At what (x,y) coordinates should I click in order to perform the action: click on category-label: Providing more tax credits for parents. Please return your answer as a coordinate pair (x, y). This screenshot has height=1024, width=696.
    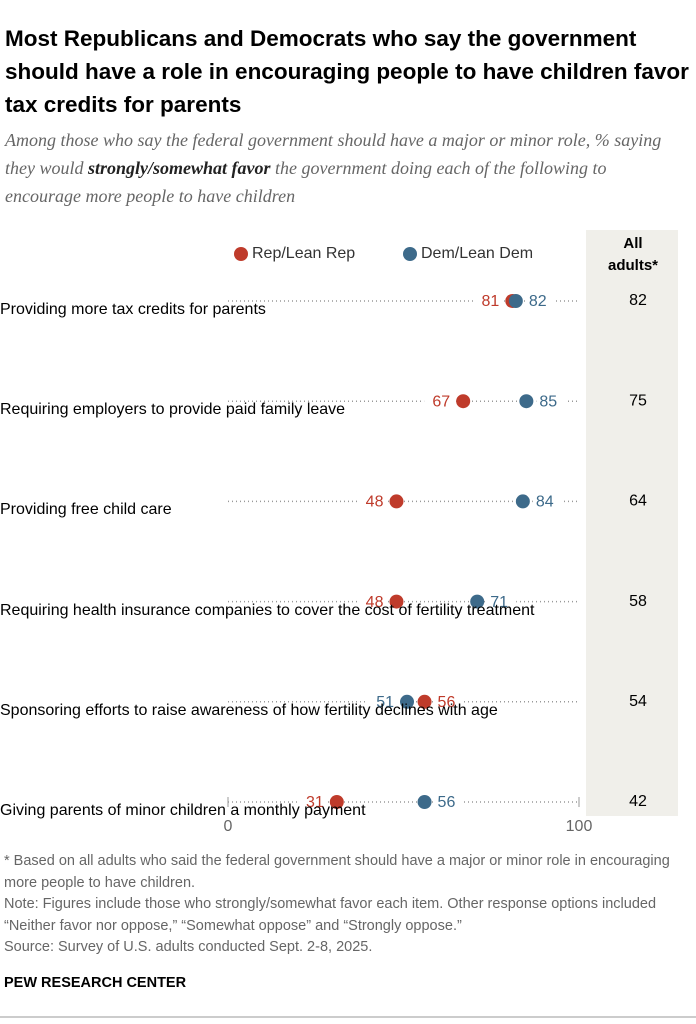
    Looking at the image, I should click on (133, 309).